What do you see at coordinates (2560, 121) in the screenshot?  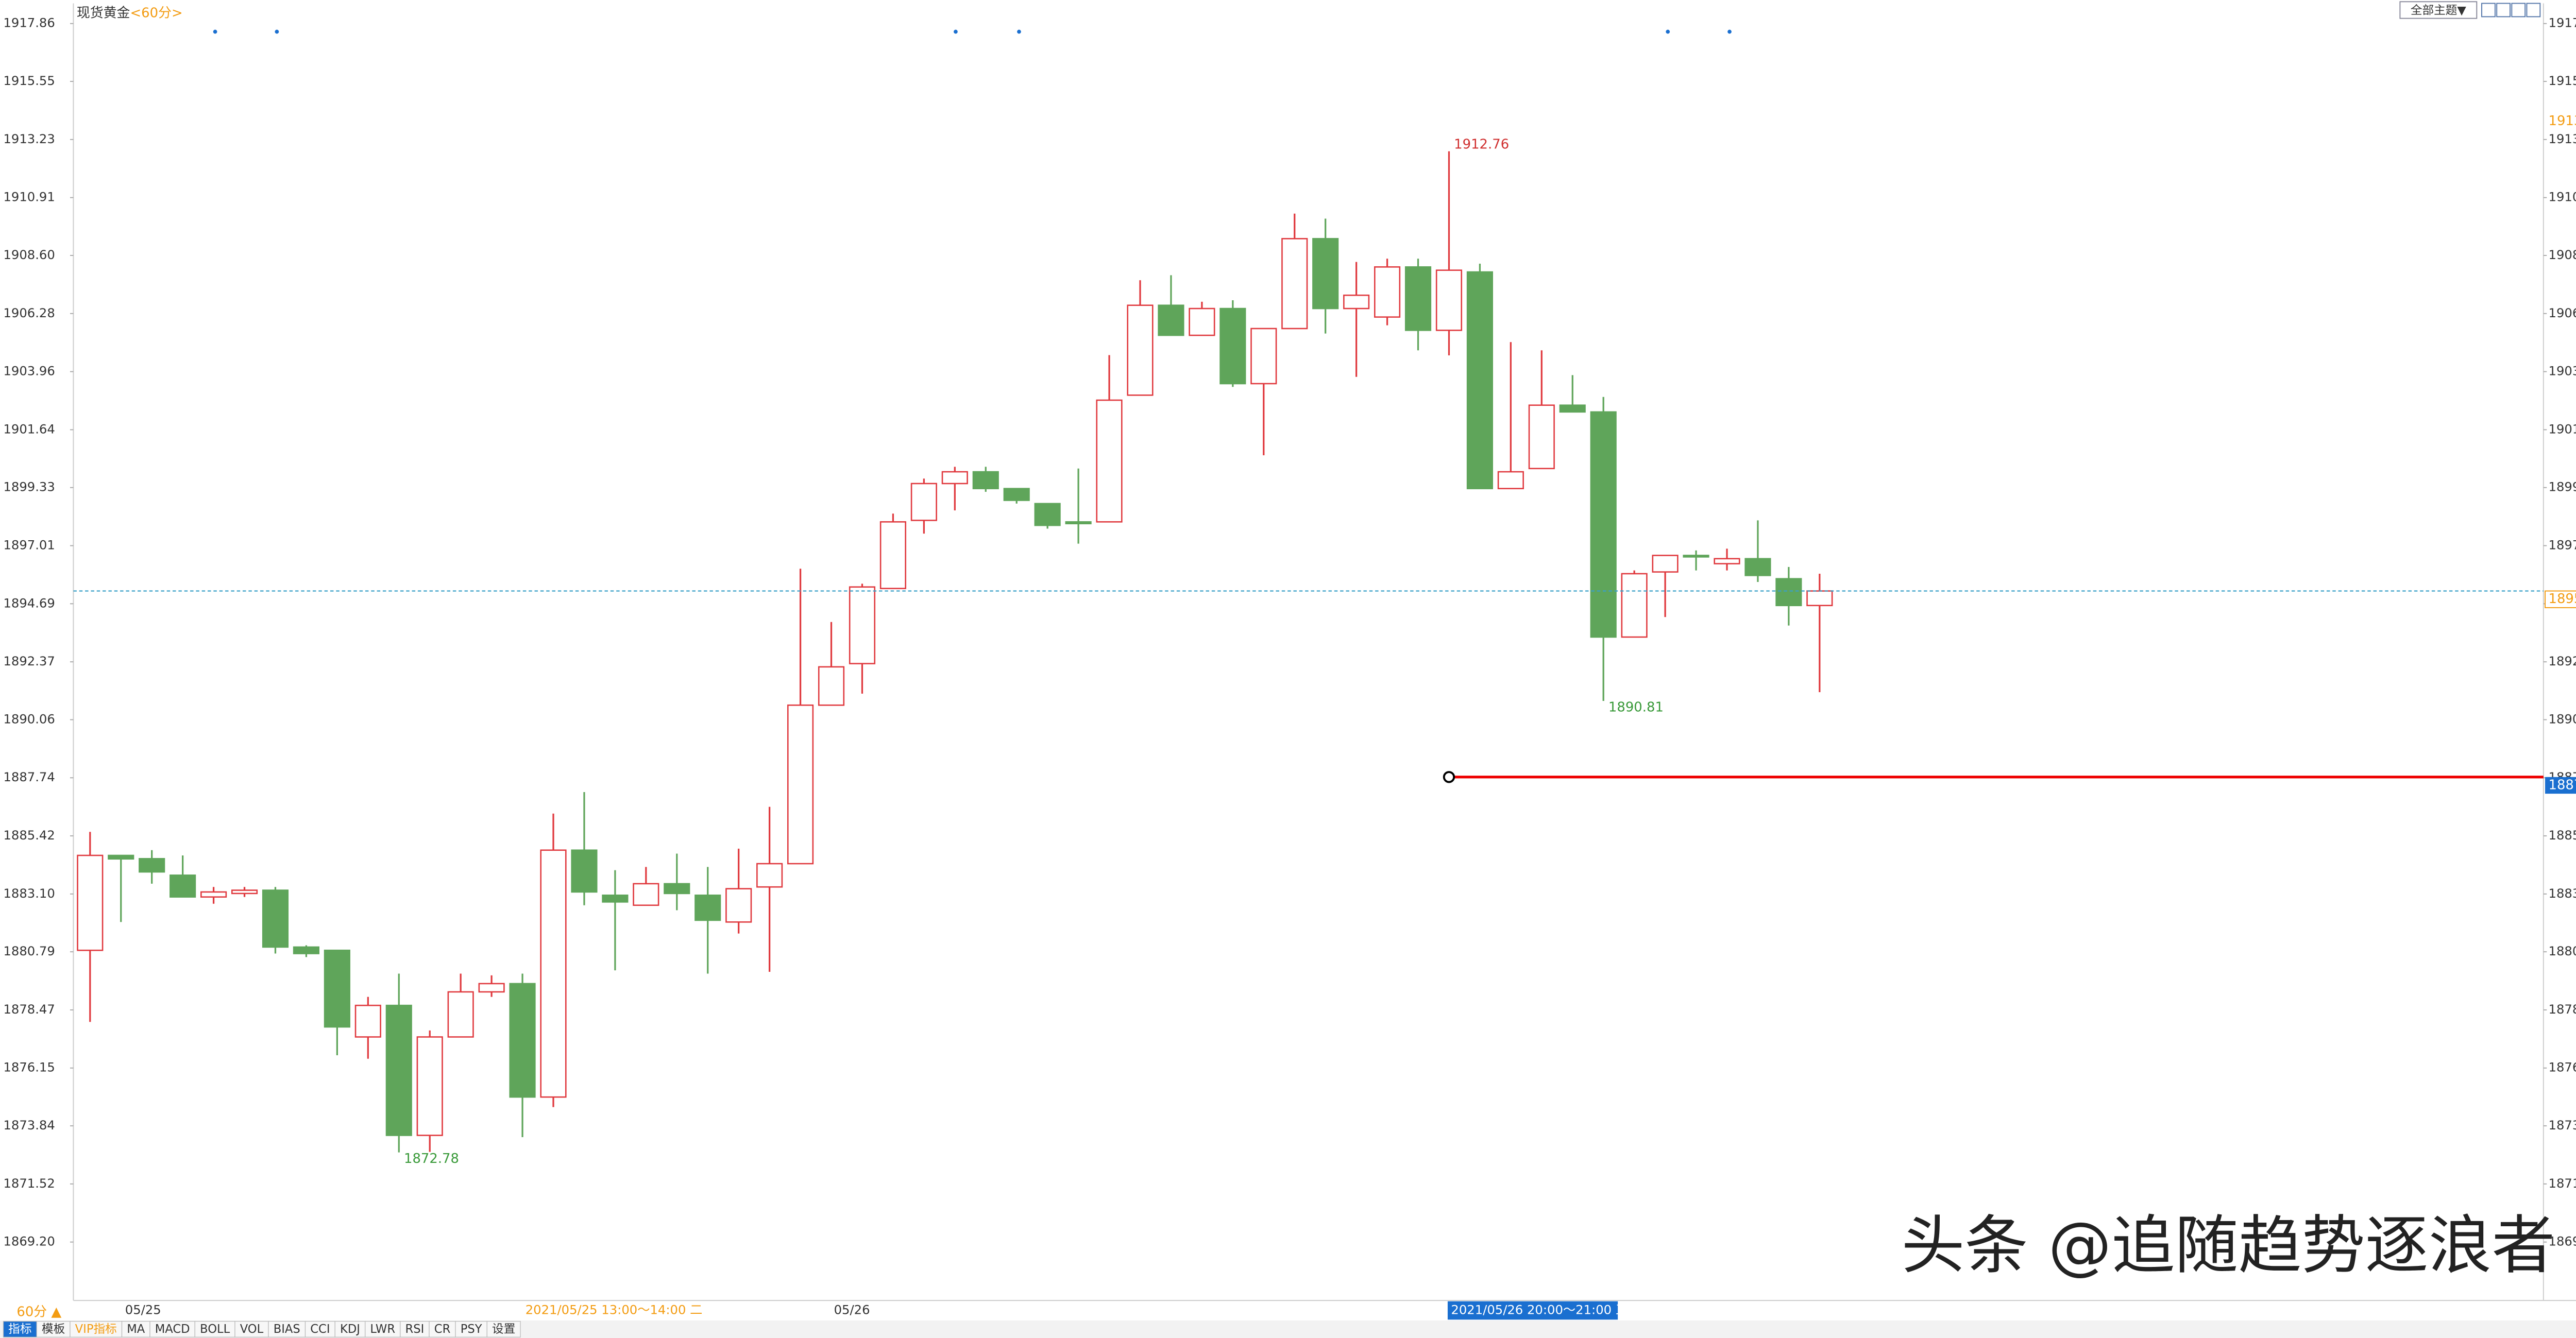 I see `price-marker-box` at bounding box center [2560, 121].